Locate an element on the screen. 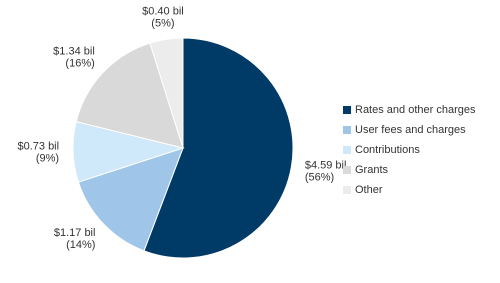 The height and width of the screenshot is (283, 500). percent-label: (16%) is located at coordinates (79, 64).